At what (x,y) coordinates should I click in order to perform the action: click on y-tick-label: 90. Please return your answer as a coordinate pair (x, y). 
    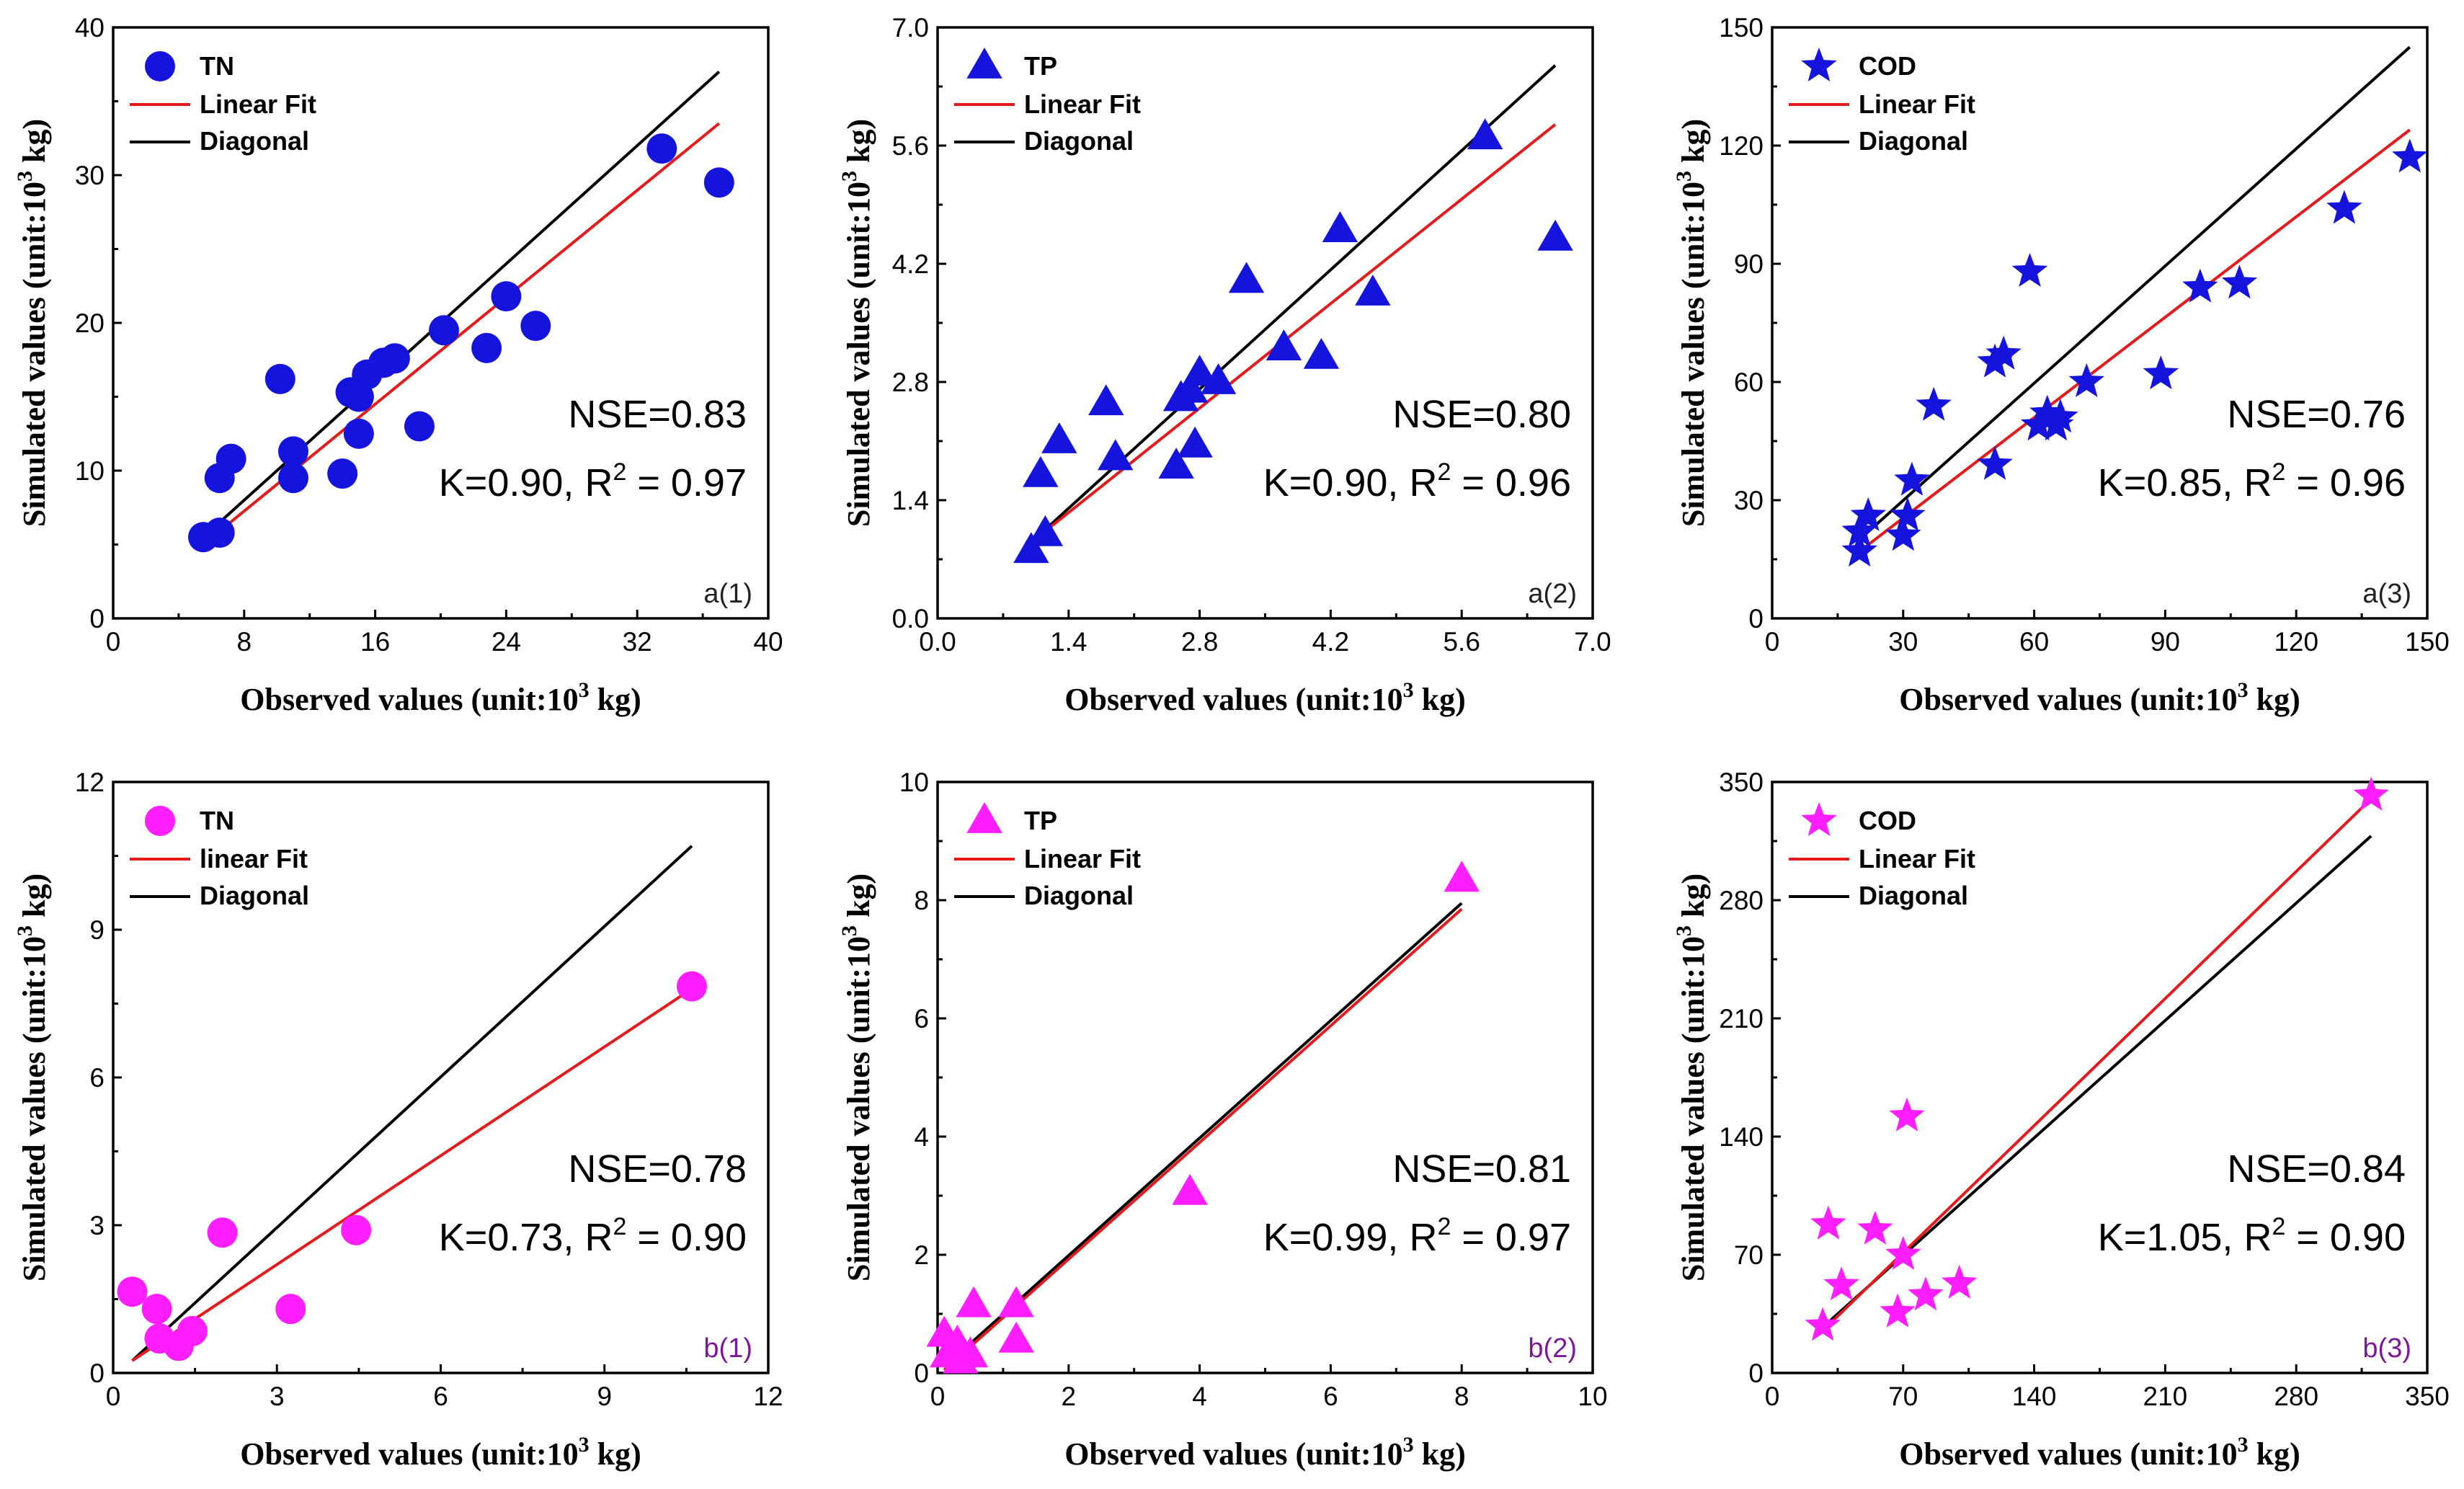
    Looking at the image, I should click on (1749, 264).